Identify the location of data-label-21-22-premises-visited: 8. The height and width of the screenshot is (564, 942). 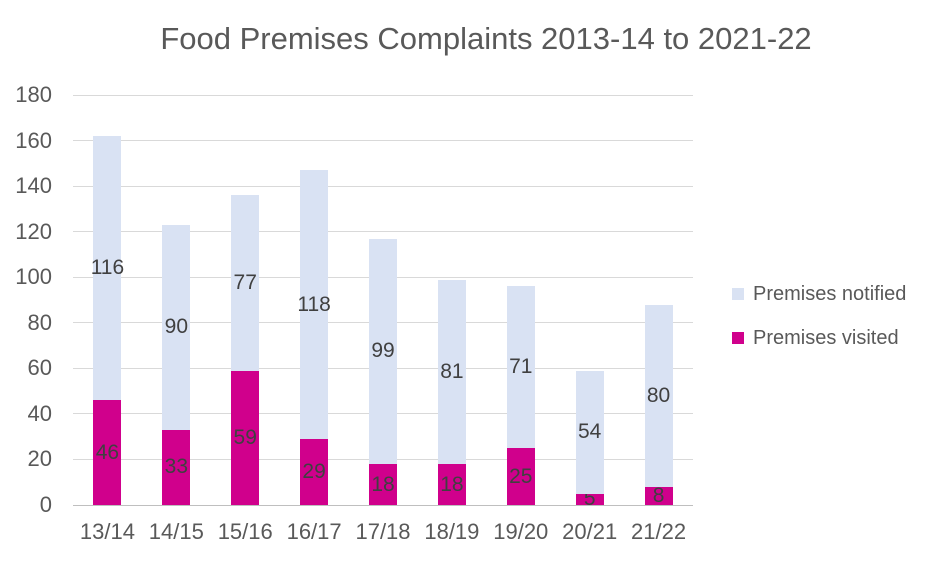
(658, 495).